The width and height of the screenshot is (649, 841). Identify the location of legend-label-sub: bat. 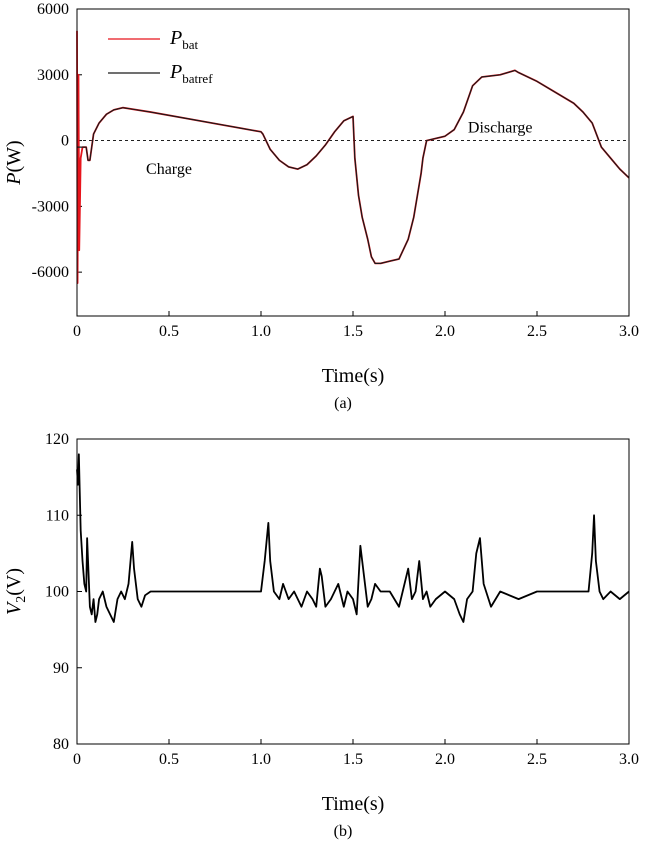
(190, 44).